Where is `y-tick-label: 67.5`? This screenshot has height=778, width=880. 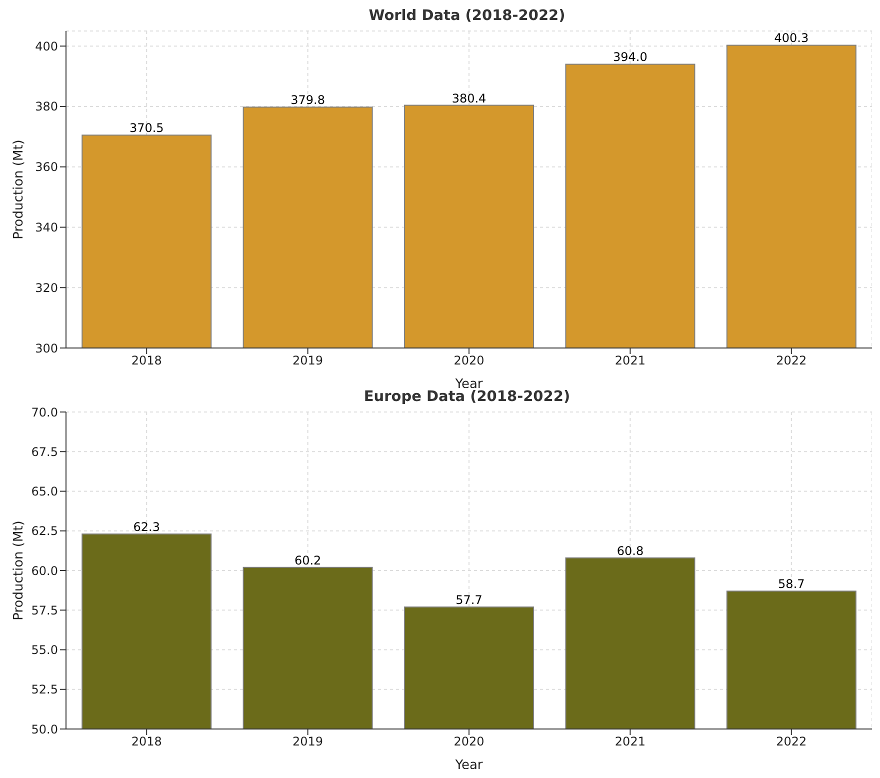
y-tick-label: 67.5 is located at coordinates (44, 451).